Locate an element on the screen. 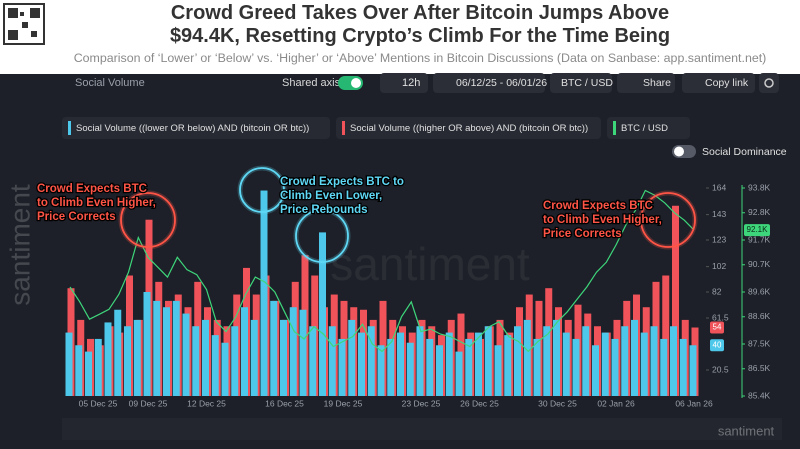 Image resolution: width=800 pixels, height=449 pixels. settings-icon is located at coordinates (769, 83).